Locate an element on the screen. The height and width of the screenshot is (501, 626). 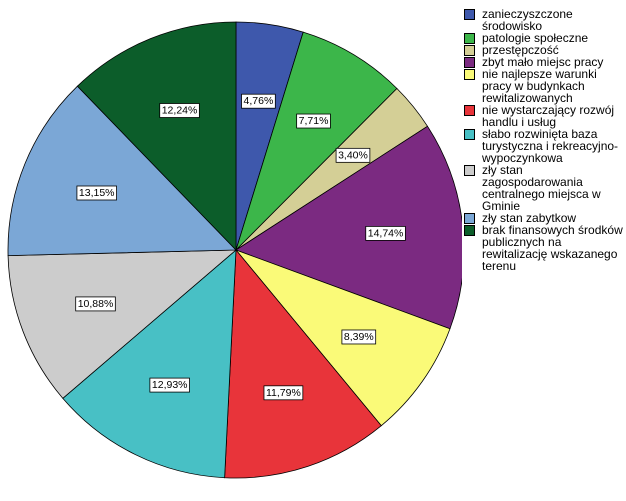
slice-value-label: 12,24% is located at coordinates (180, 111).